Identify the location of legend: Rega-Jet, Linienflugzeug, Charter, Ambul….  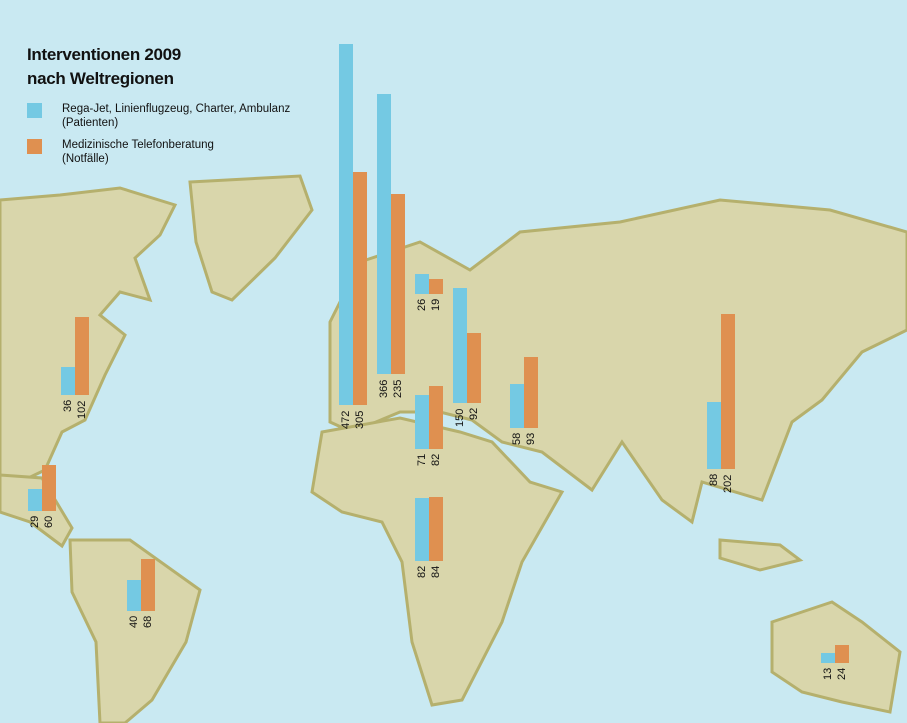
(158, 138).